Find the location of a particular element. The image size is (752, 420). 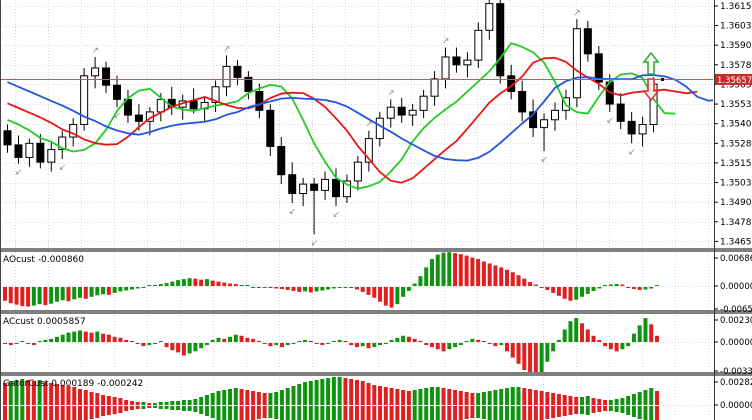

price-label: 1.35155 is located at coordinates (736, 164).